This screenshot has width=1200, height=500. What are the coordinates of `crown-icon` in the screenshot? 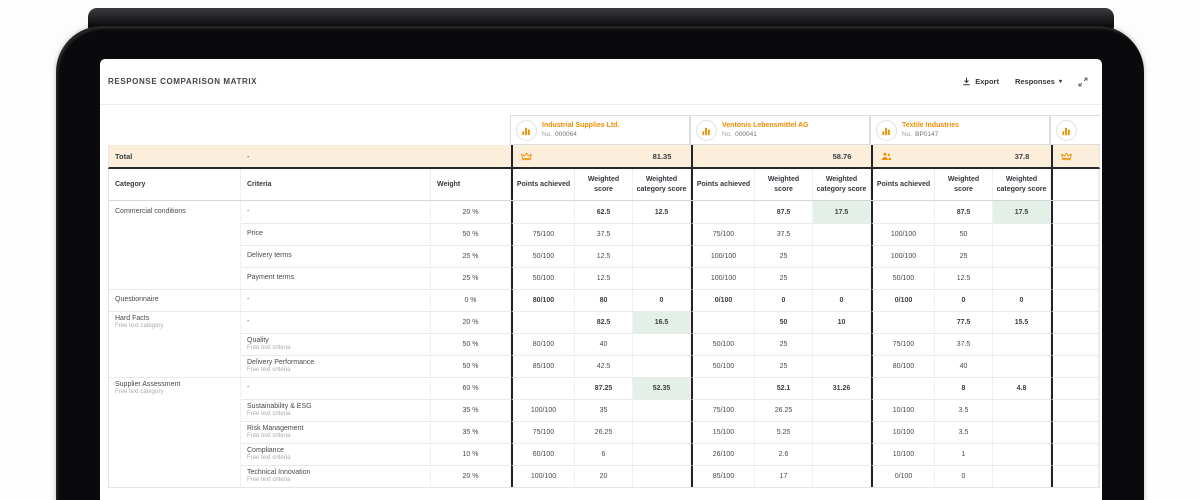 It's located at (543, 156).